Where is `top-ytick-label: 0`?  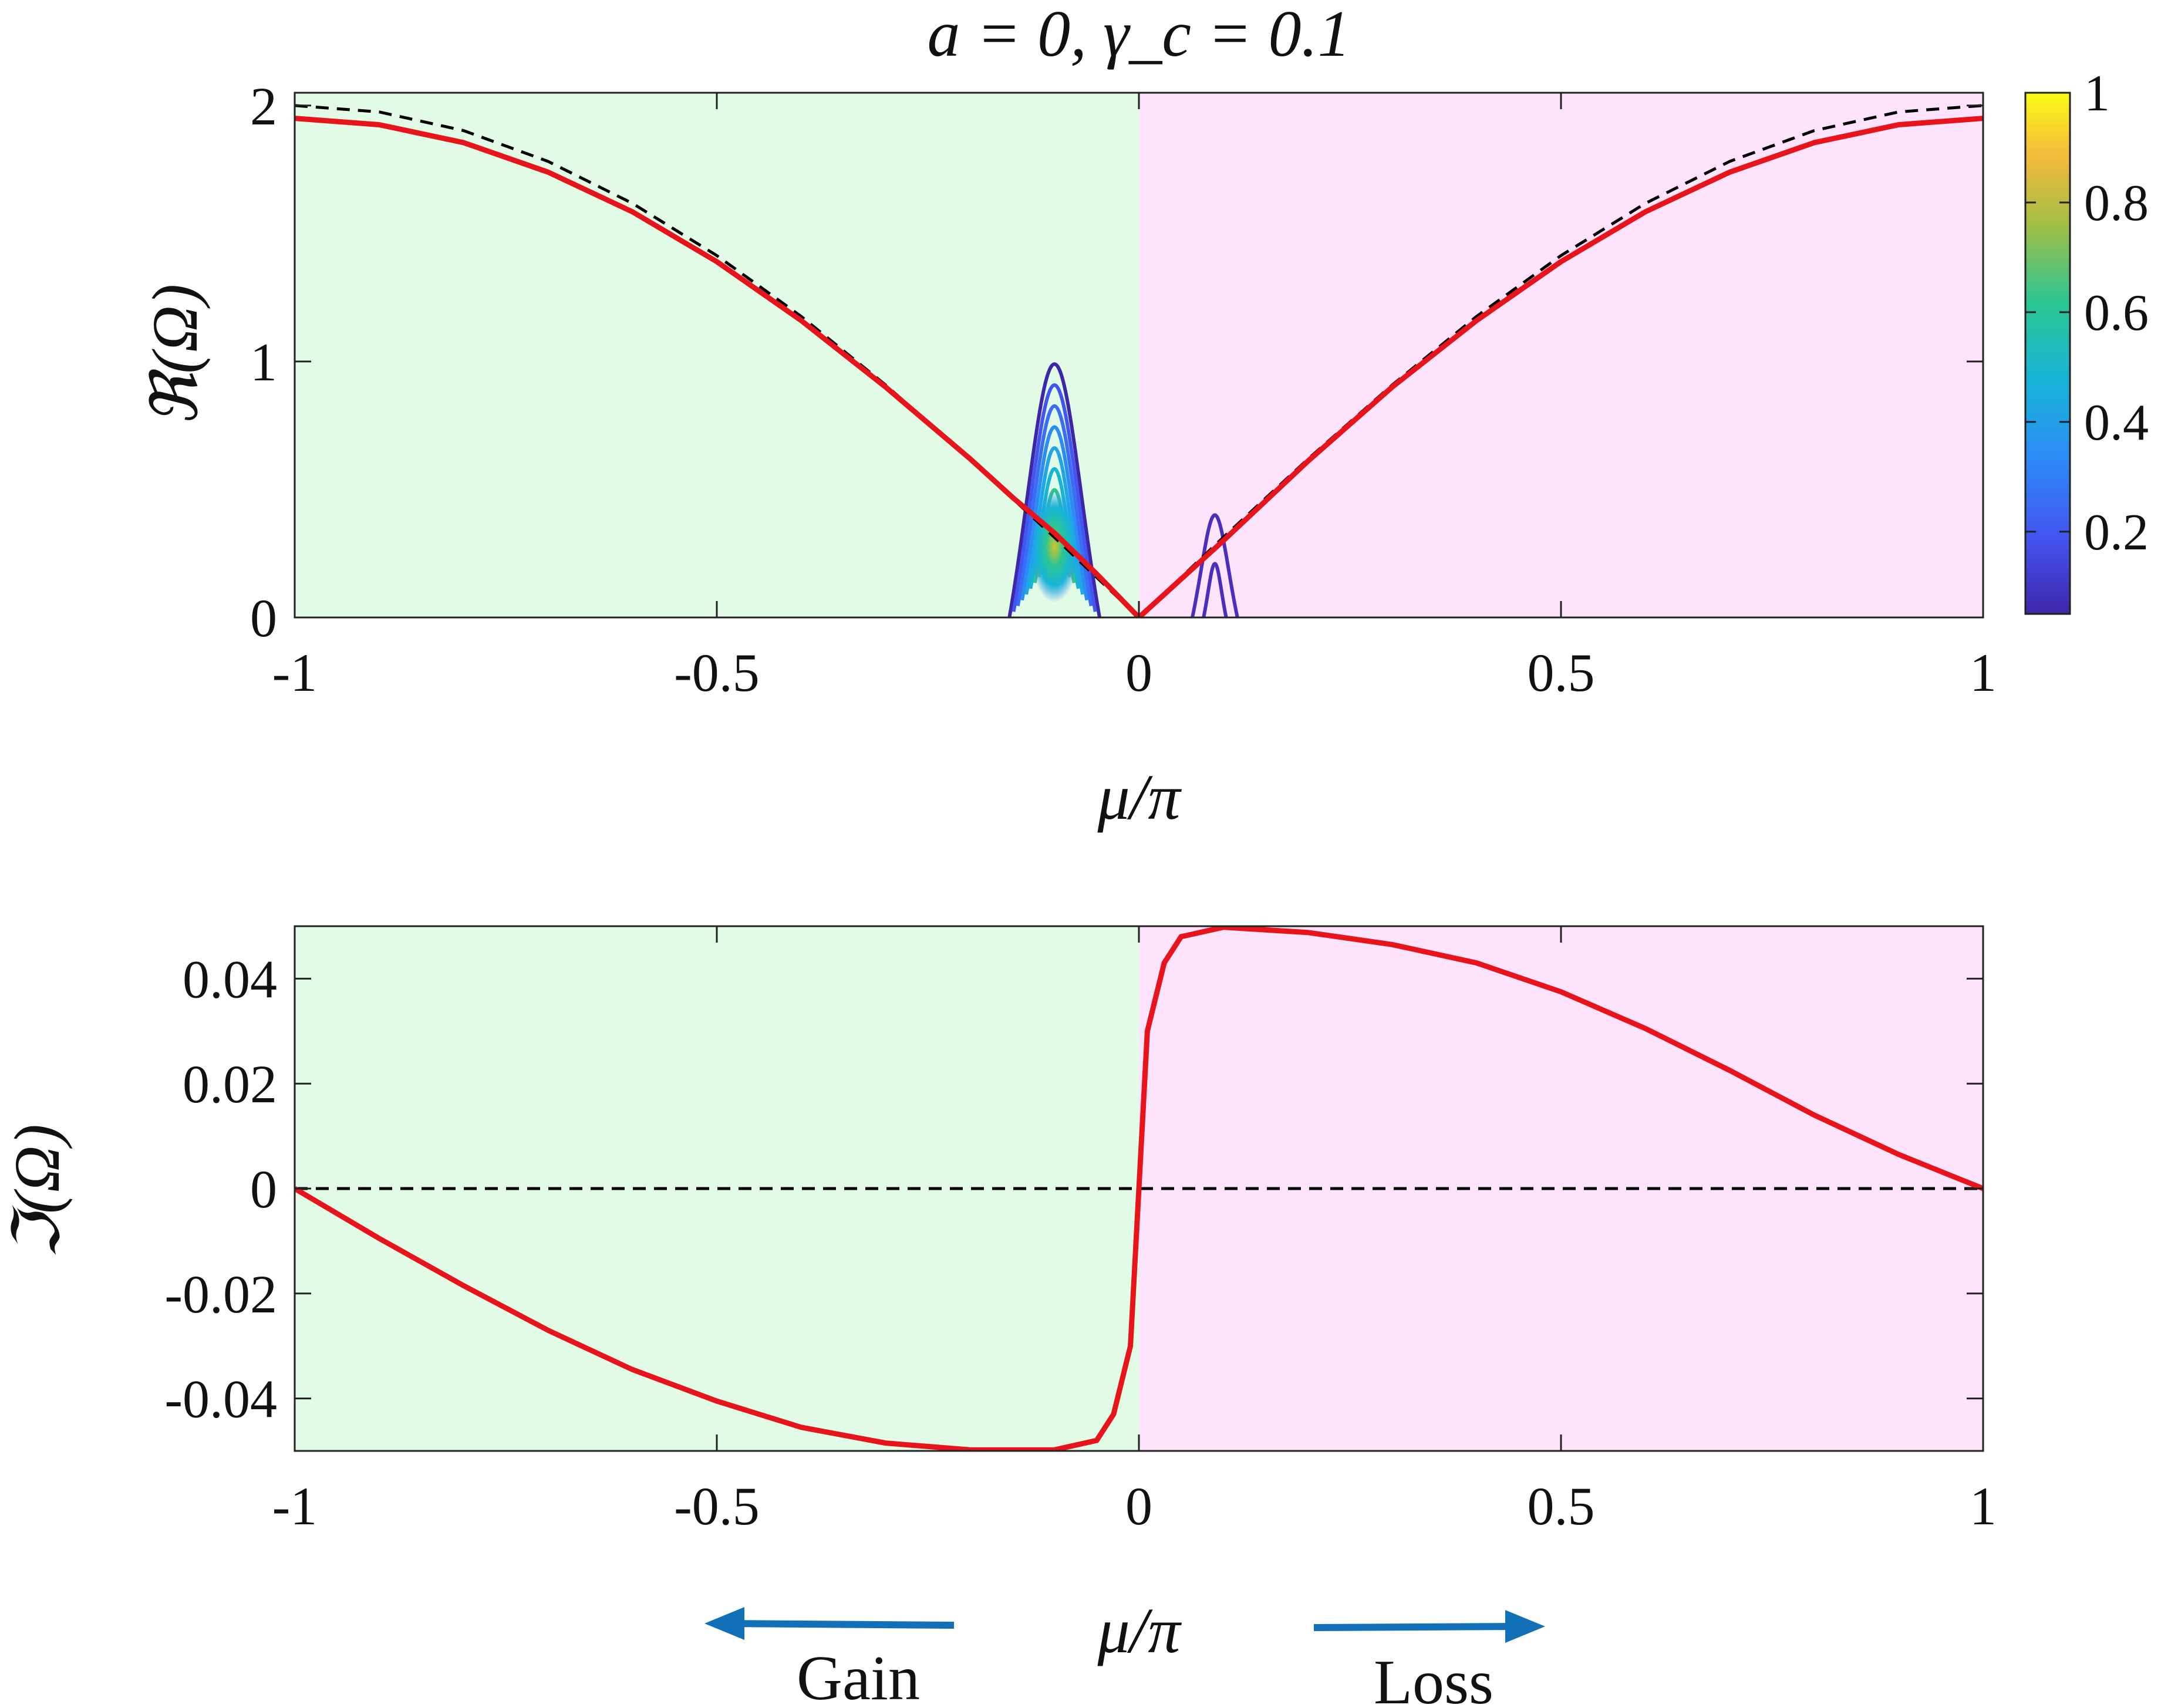
top-ytick-label: 0 is located at coordinates (263, 618).